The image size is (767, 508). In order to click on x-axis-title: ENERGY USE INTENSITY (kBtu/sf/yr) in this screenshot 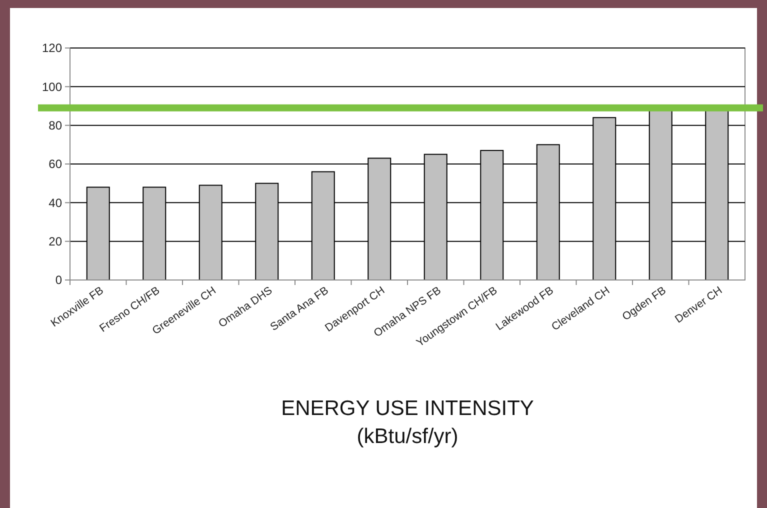, I will do `click(407, 422)`.